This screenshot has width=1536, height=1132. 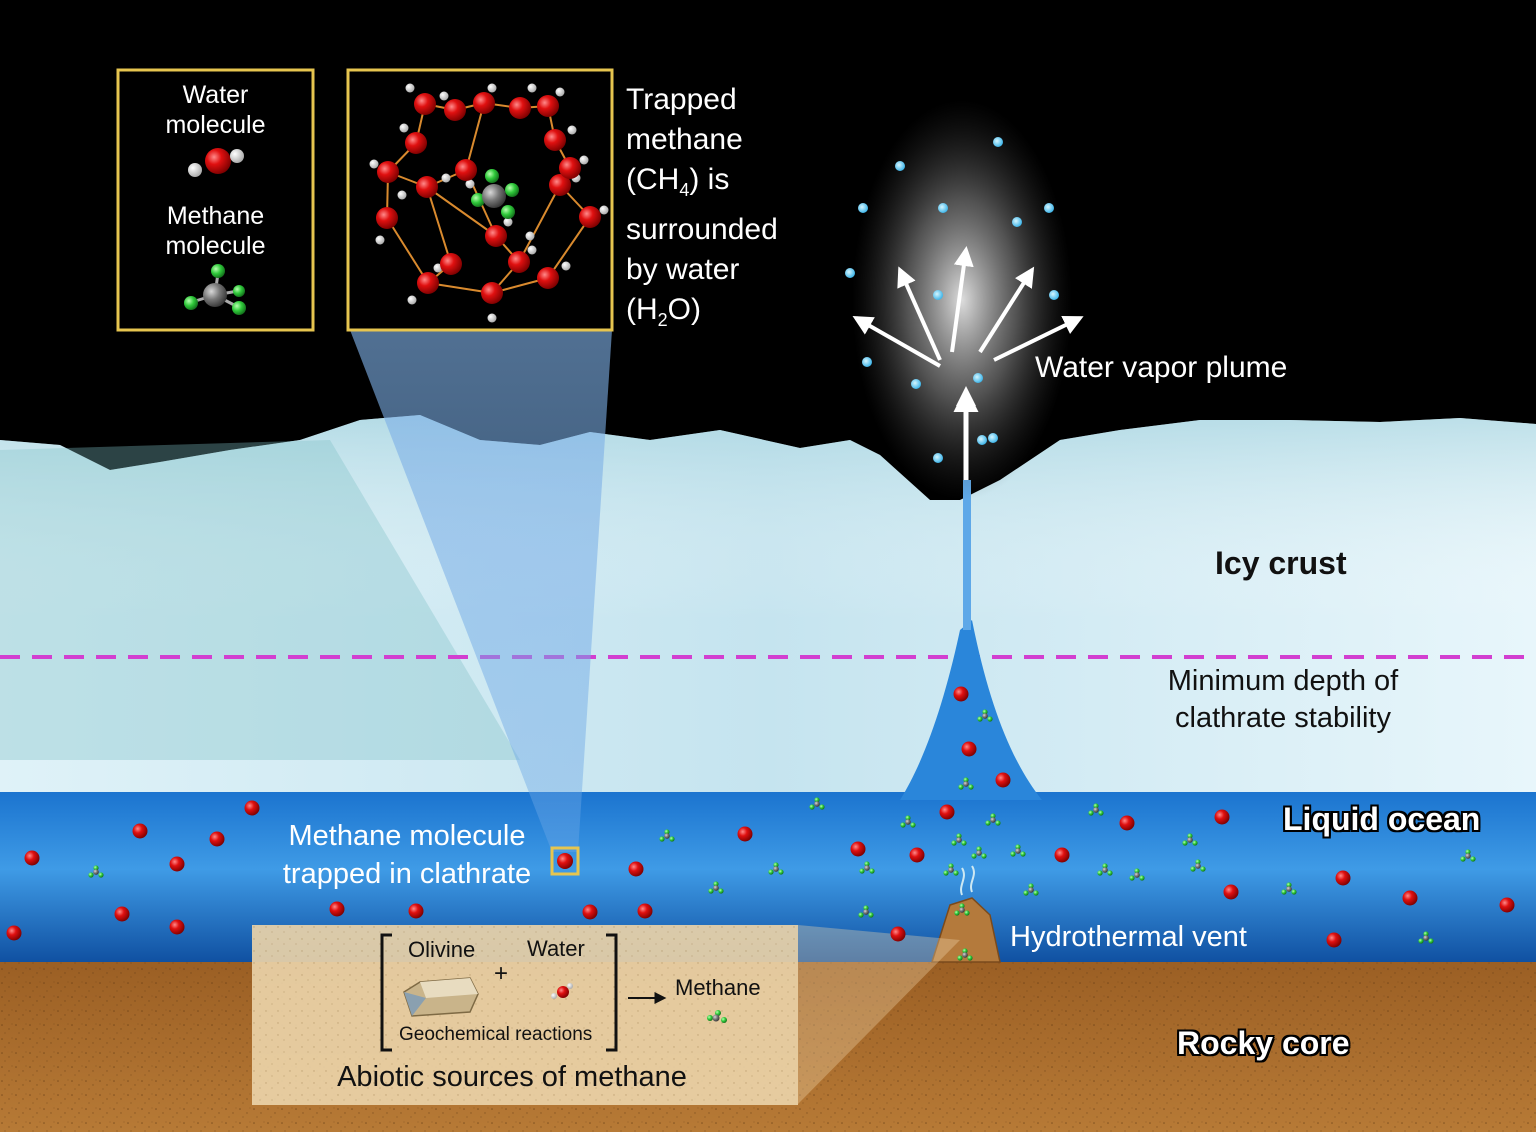 What do you see at coordinates (1382, 819) in the screenshot?
I see `liquid-ocean-label: Liquid ocean` at bounding box center [1382, 819].